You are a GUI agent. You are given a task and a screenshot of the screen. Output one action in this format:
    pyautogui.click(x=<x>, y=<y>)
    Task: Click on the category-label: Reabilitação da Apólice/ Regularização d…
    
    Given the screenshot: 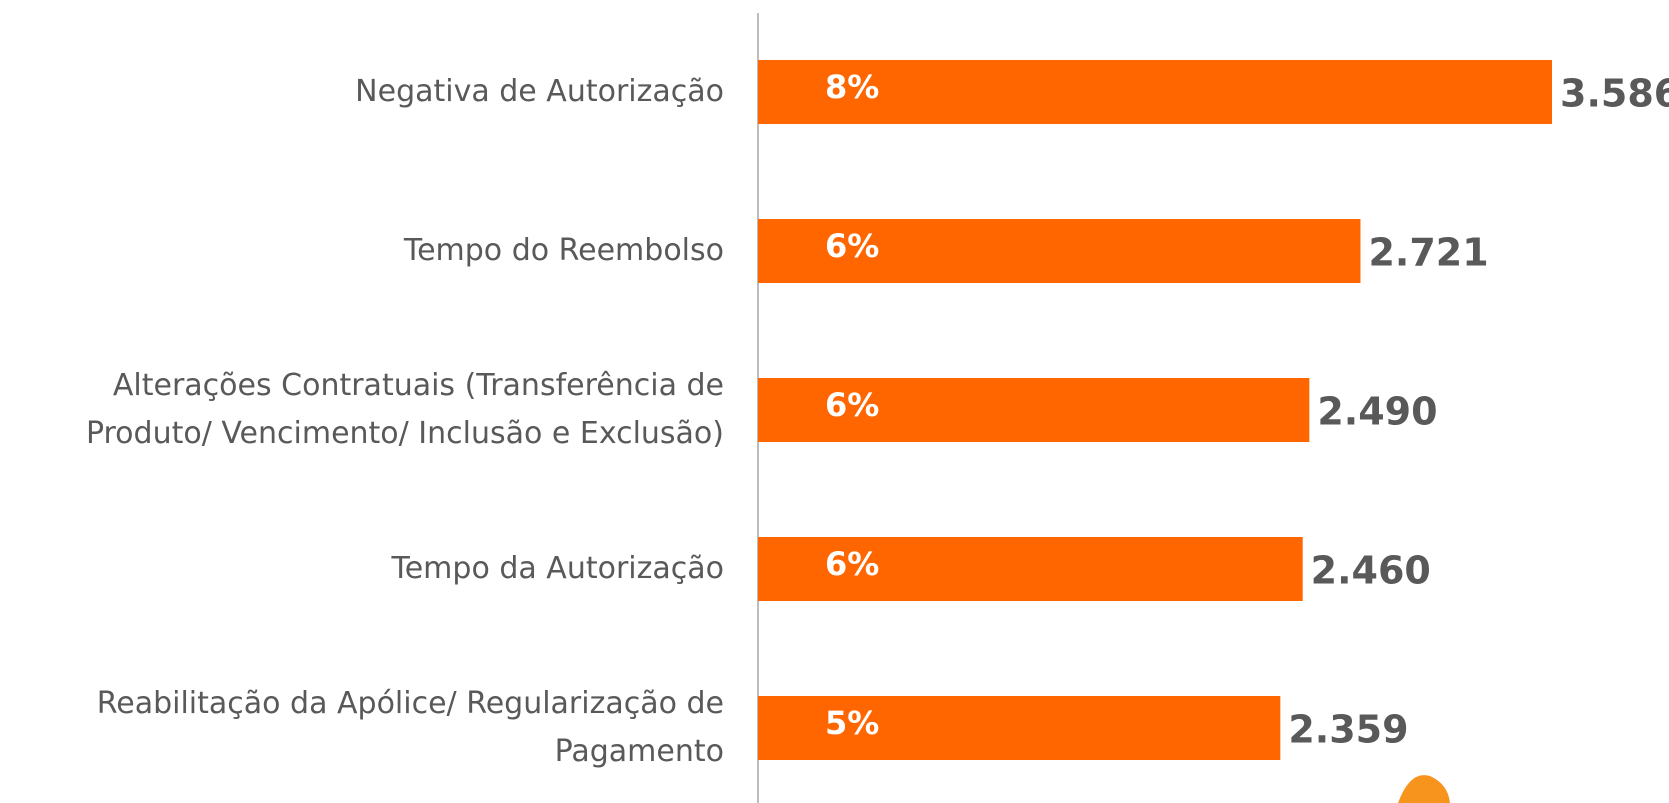 What is the action you would take?
    pyautogui.click(x=410, y=727)
    